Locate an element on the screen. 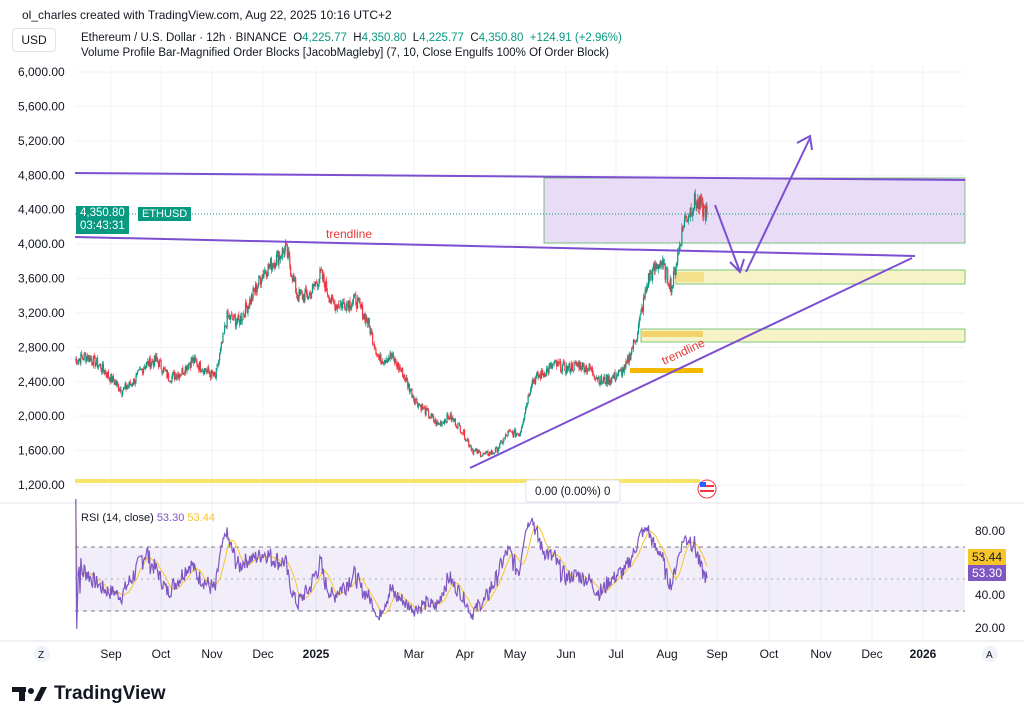 This screenshot has width=1024, height=721. us-flag-icon is located at coordinates (707, 489).